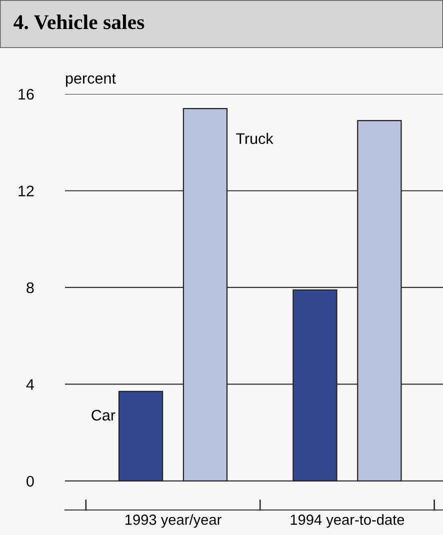 This screenshot has width=443, height=535. Describe the element at coordinates (347, 521) in the screenshot. I see `x-tick-label: 1994 year-to-date` at that location.